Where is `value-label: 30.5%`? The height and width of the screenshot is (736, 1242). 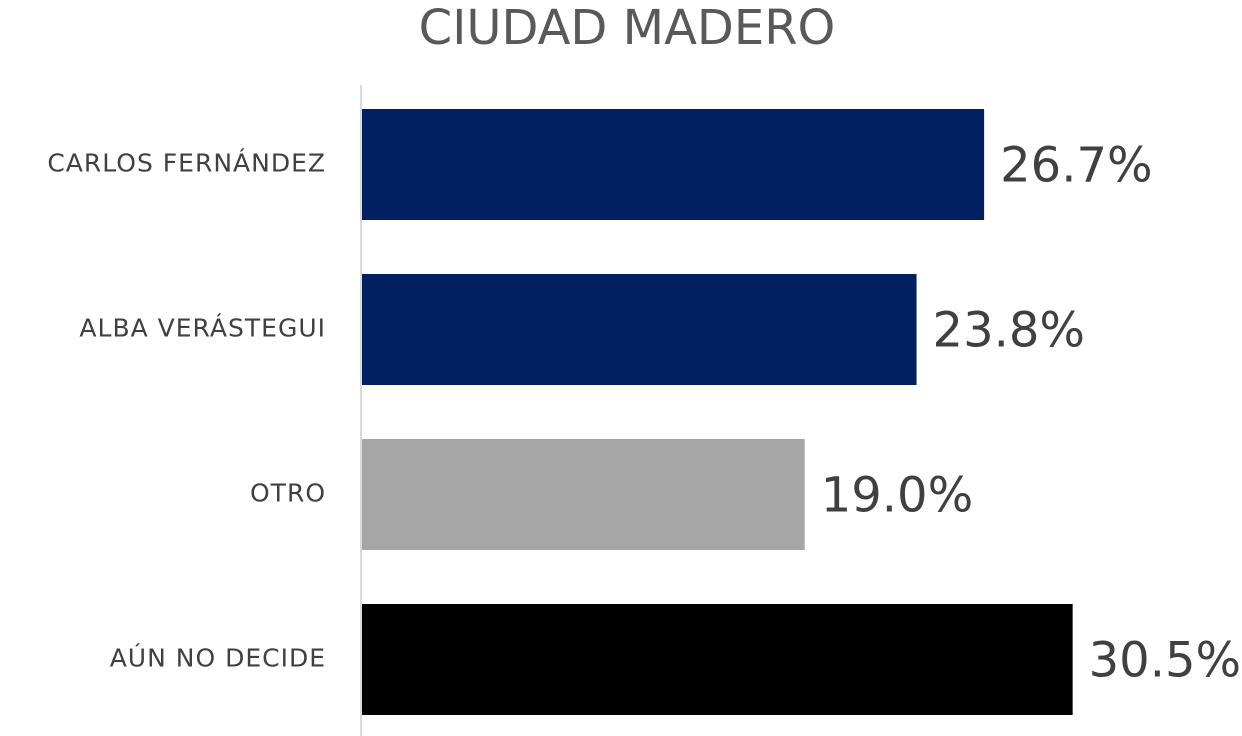
value-label: 30.5% is located at coordinates (1165, 661).